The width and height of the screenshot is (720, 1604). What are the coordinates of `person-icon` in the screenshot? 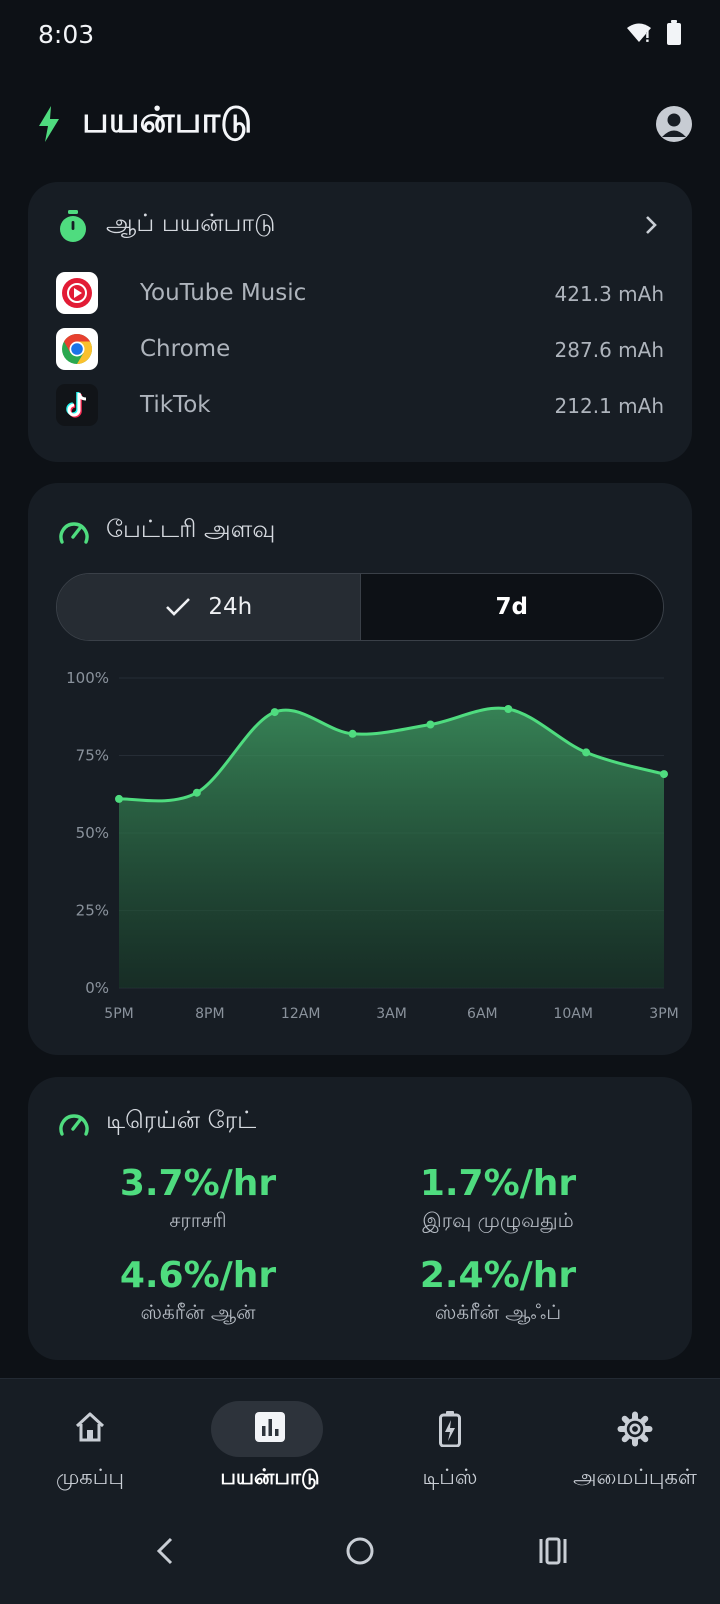 It's located at (674, 125).